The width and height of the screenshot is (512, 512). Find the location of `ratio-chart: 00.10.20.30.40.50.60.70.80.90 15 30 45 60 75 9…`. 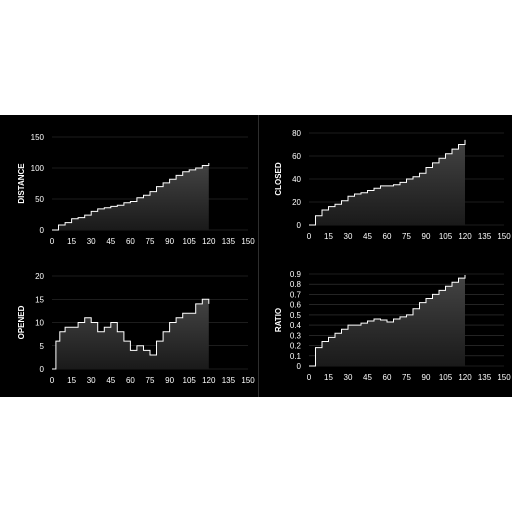

ratio-chart: 00.10.20.30.40.50.60.70.80.90 15 30 45 60 75 9… is located at coordinates (392, 326).